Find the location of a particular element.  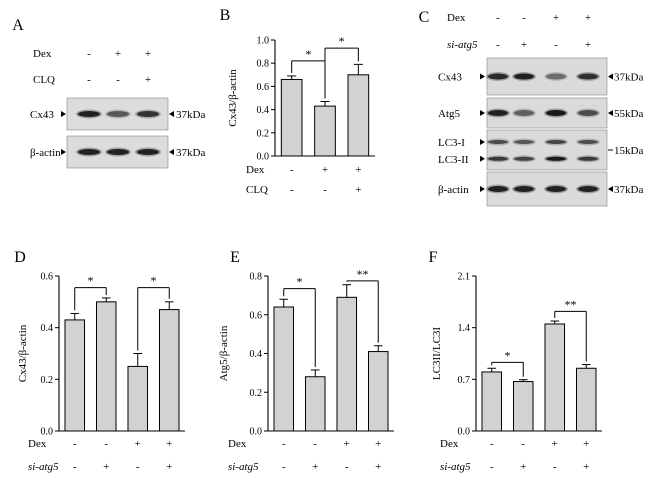

blot-strip is located at coordinates (547, 150).